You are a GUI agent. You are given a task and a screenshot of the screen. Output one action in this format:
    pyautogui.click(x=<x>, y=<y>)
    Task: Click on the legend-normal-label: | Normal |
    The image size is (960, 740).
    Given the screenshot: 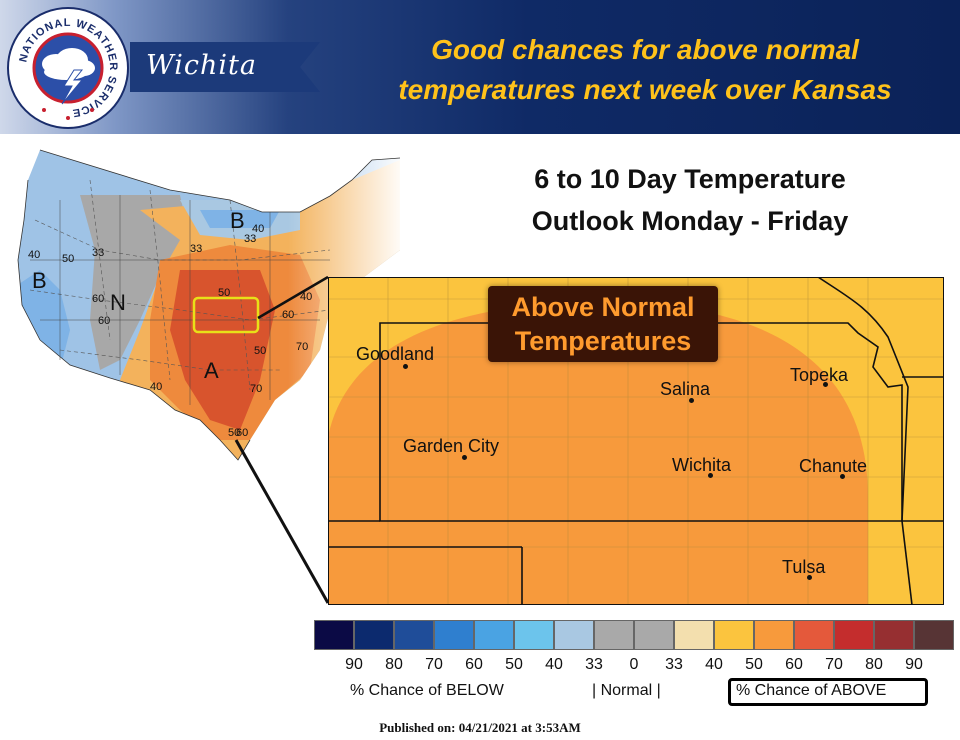 What is the action you would take?
    pyautogui.click(x=626, y=690)
    